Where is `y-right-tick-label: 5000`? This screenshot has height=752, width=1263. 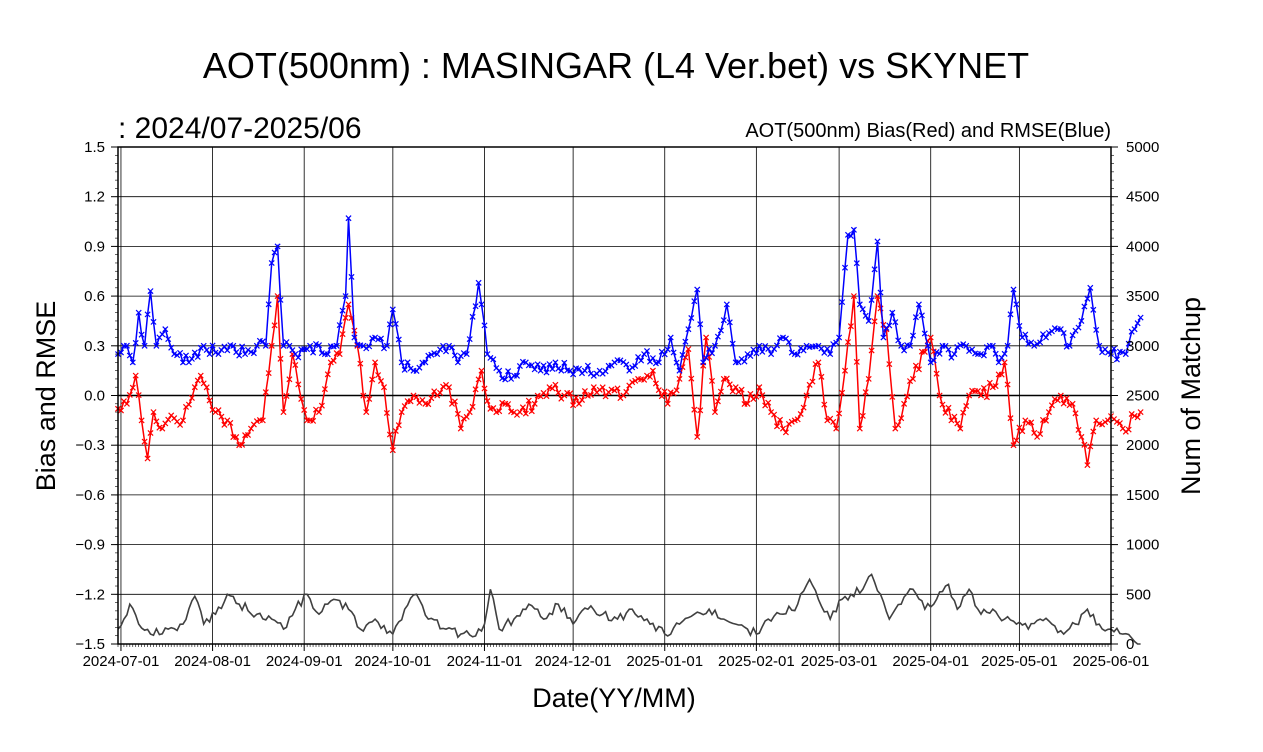
y-right-tick-label: 5000 is located at coordinates (1142, 147).